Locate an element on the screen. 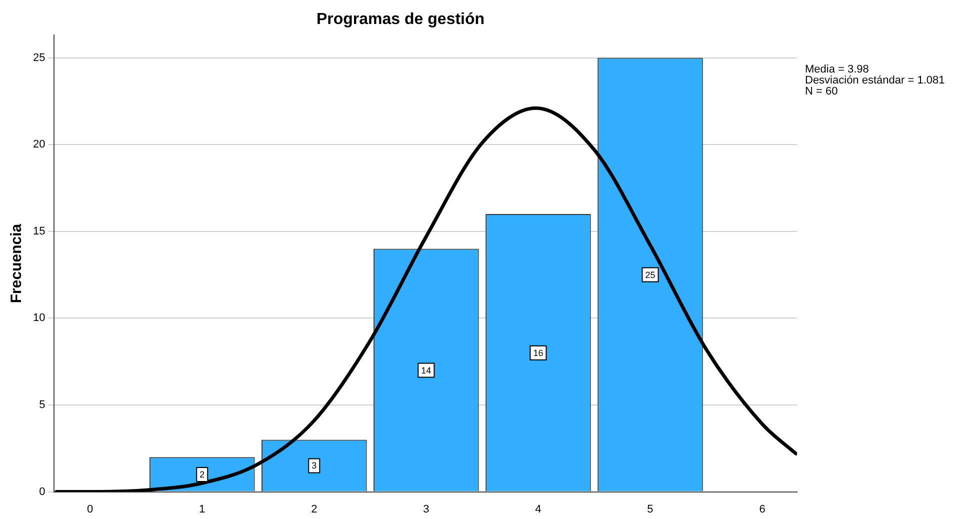 This screenshot has width=967, height=519. y-tick-label: 10 is located at coordinates (39, 318).